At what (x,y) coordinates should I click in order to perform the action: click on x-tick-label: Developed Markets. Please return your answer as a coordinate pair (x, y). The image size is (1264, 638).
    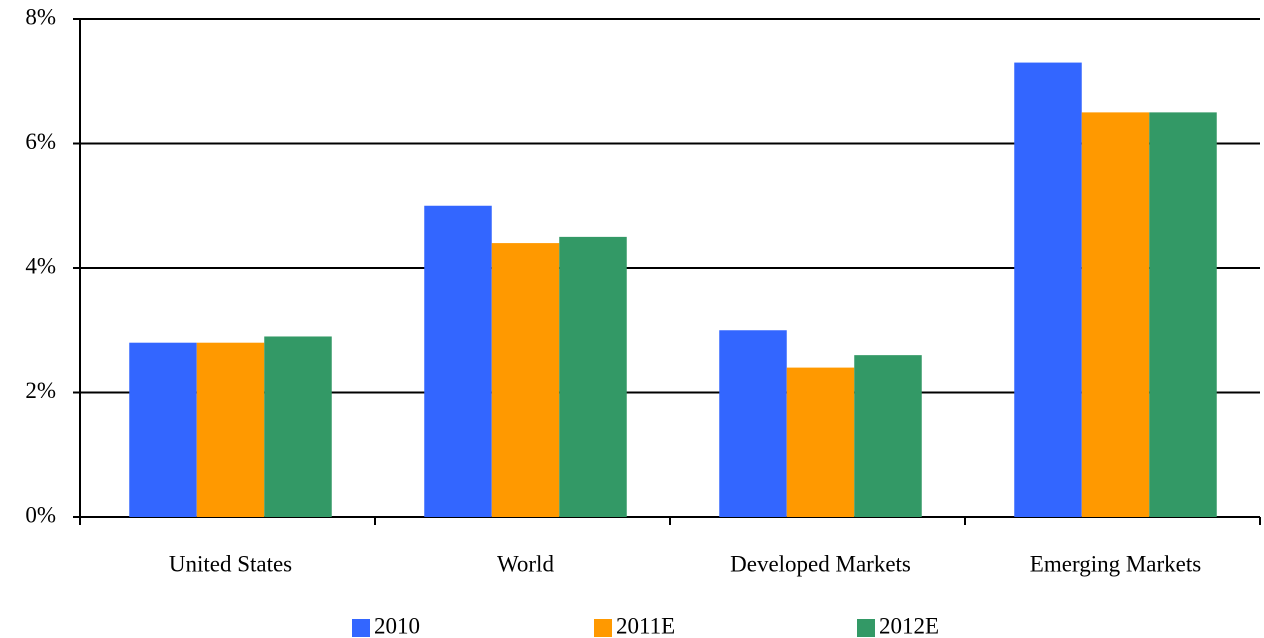
    Looking at the image, I should click on (820, 563).